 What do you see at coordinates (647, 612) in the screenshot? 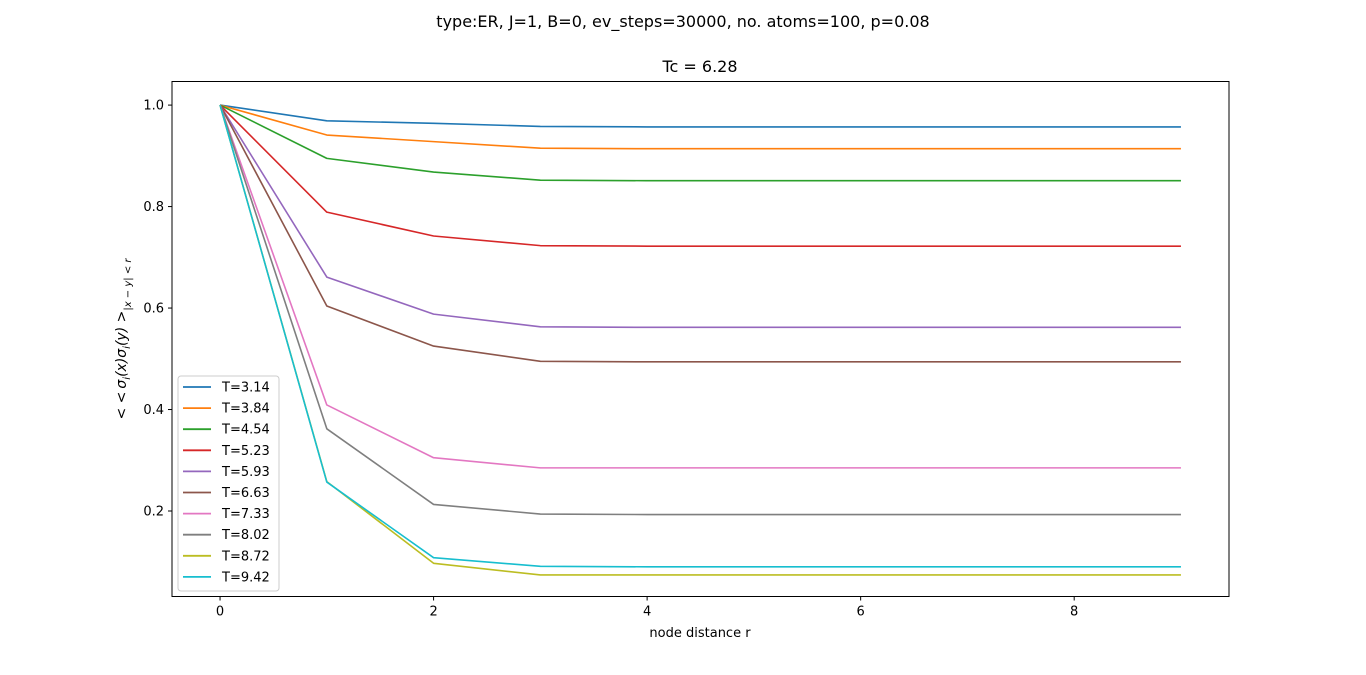
I see `x-tick-label: 4` at bounding box center [647, 612].